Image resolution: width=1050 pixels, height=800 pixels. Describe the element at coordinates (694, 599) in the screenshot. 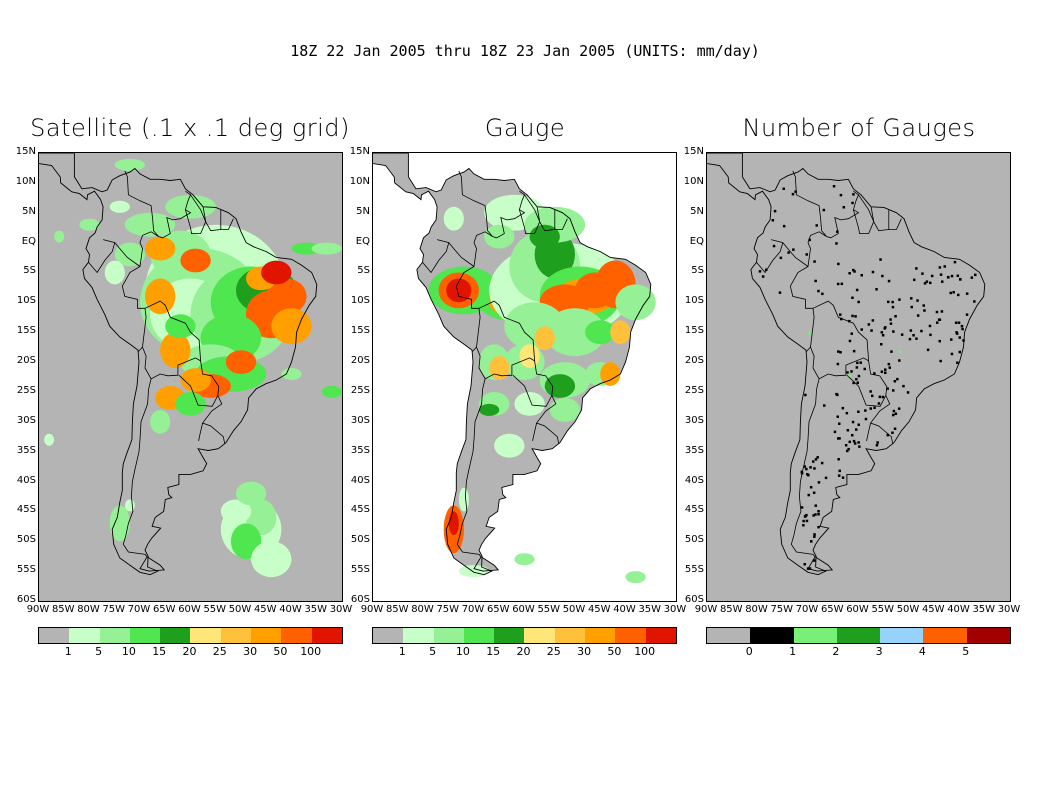

I see `lat-tick-label: 60S` at that location.